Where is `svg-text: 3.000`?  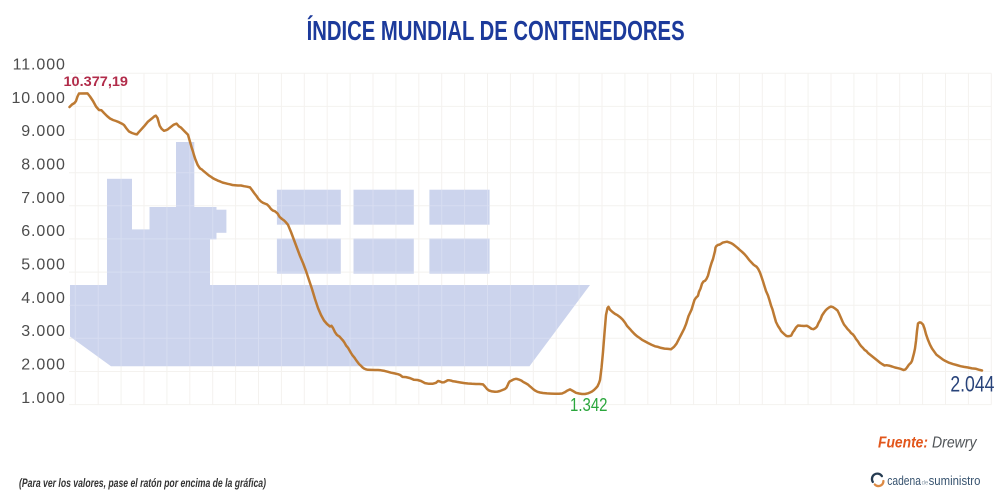
svg-text: 3.000 is located at coordinates (43, 331).